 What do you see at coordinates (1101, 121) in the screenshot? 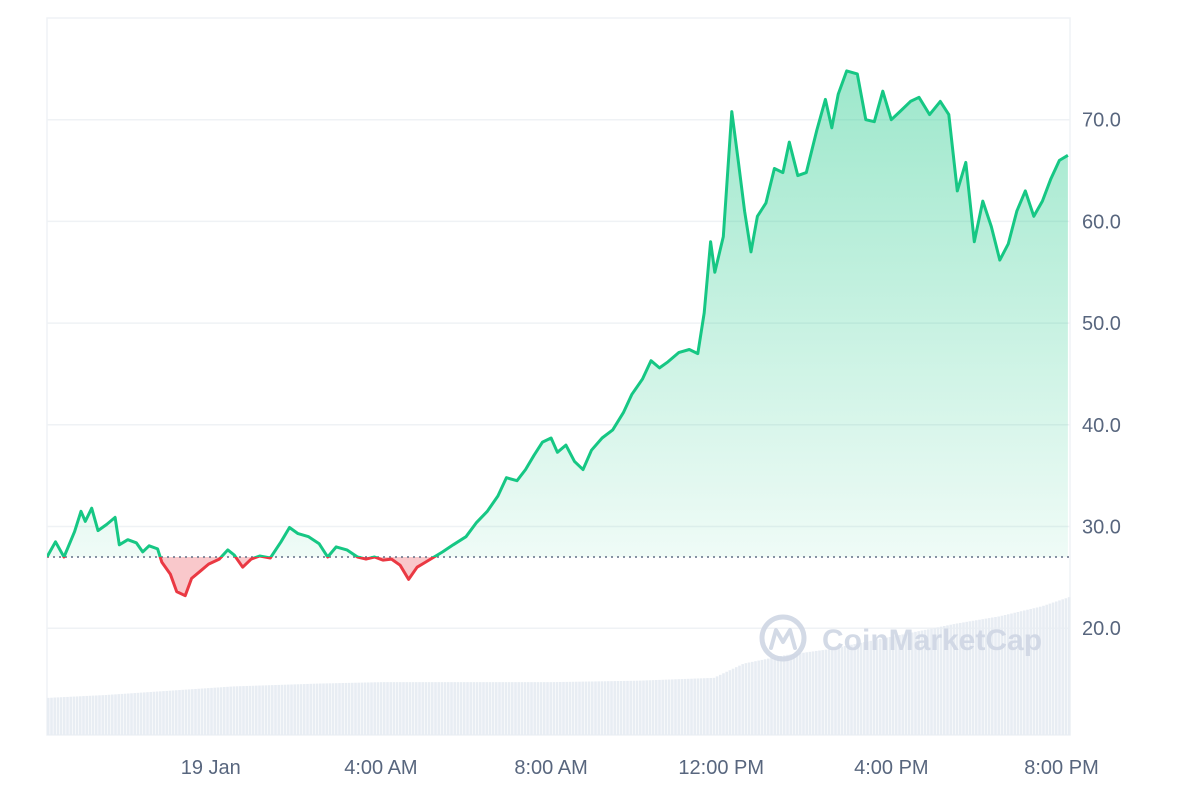
I see `y-tick-label: 70.0` at bounding box center [1101, 121].